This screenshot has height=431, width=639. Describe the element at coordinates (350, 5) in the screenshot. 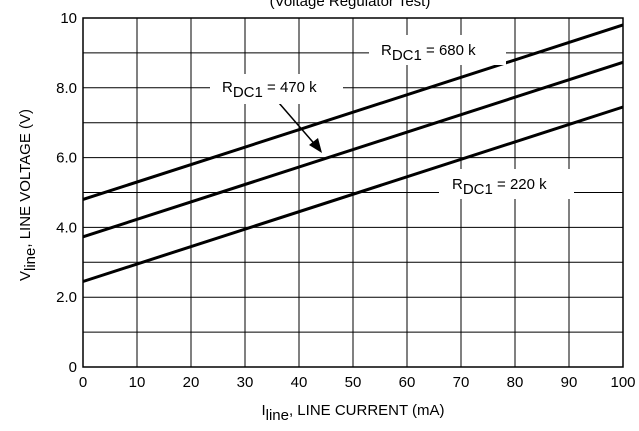

I see `chart-title: (Voltage Regulator Test)` at that location.